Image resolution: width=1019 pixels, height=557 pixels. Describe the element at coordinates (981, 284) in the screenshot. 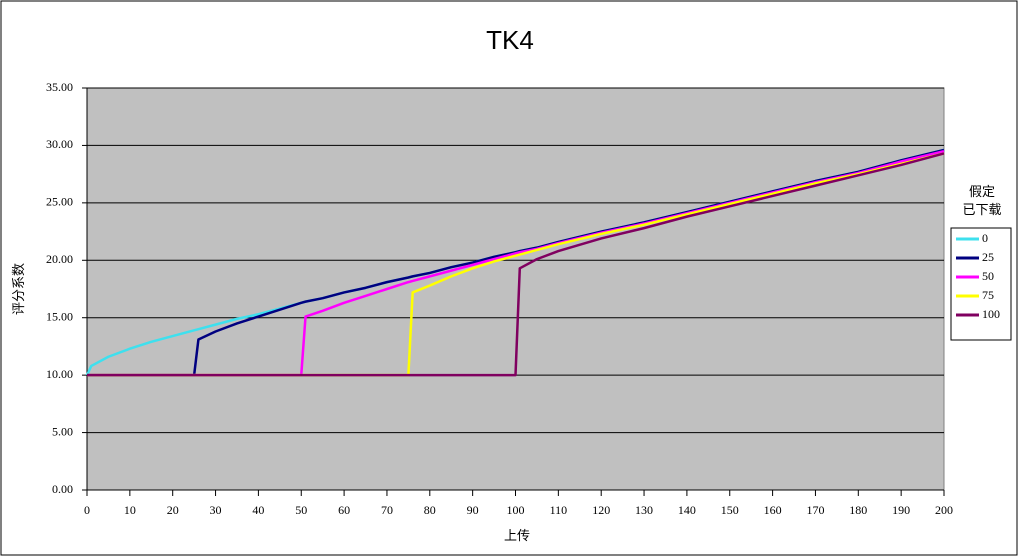

I see `legend-box` at that location.